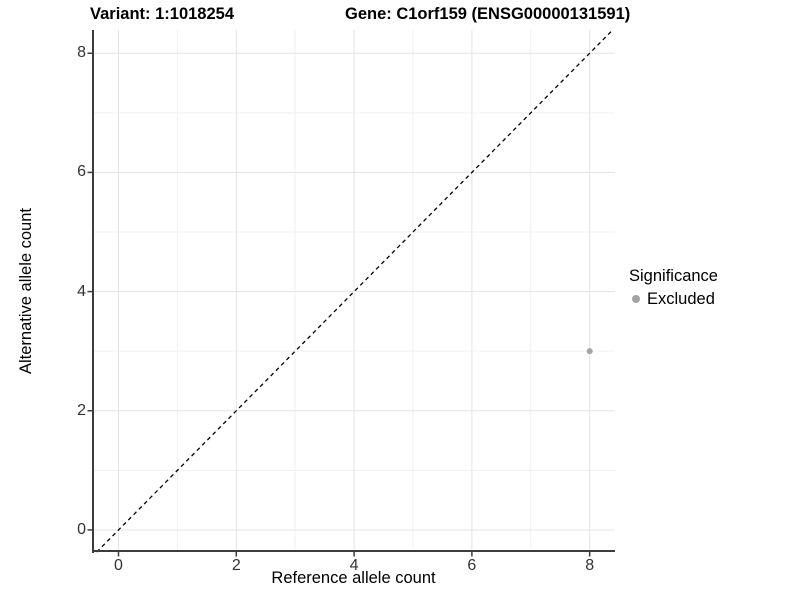  What do you see at coordinates (673, 287) in the screenshot?
I see `legend: Significance Excluded` at bounding box center [673, 287].